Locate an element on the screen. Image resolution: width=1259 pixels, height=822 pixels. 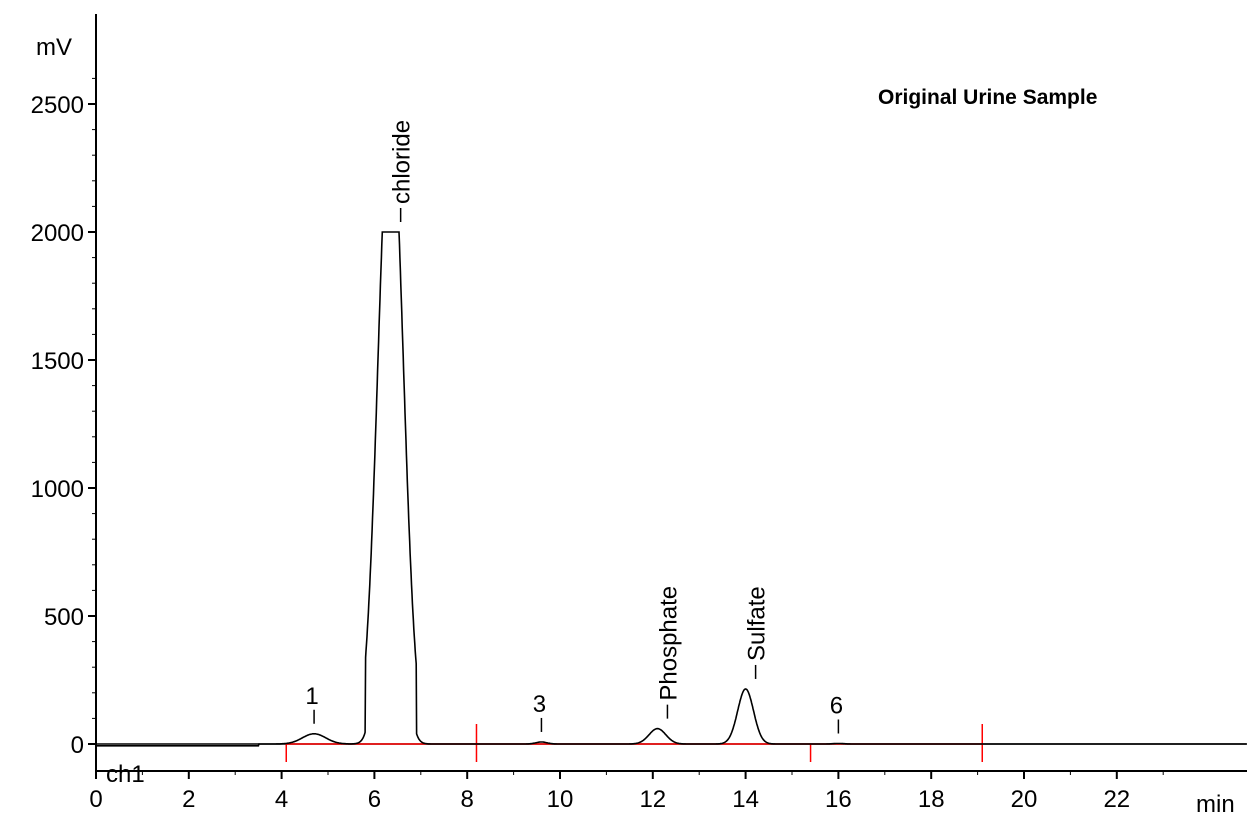
peak-label-1: 1 is located at coordinates (311, 696).